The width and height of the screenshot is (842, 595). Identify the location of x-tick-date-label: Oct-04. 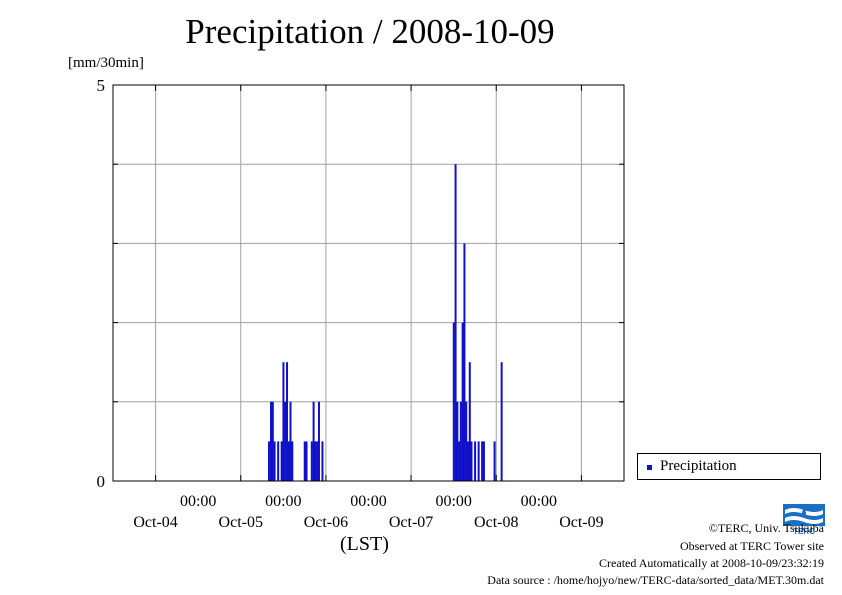
(155, 522).